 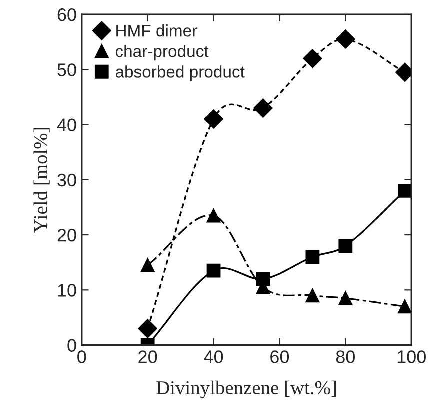 What do you see at coordinates (67, 15) in the screenshot?
I see `y-tick-label: 60` at bounding box center [67, 15].